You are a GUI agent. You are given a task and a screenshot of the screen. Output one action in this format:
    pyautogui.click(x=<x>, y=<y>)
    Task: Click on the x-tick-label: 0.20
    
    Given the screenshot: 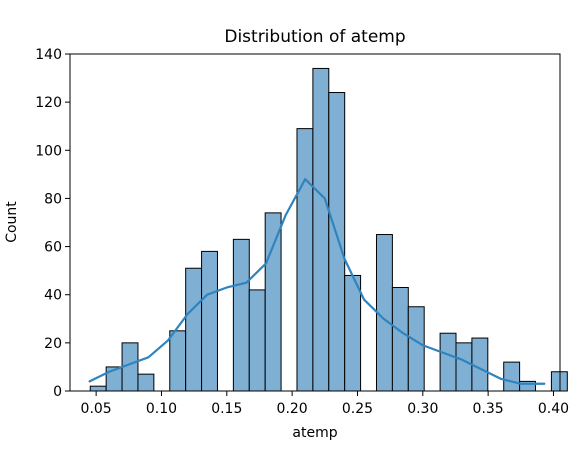 What is the action you would take?
    pyautogui.click(x=292, y=409)
    